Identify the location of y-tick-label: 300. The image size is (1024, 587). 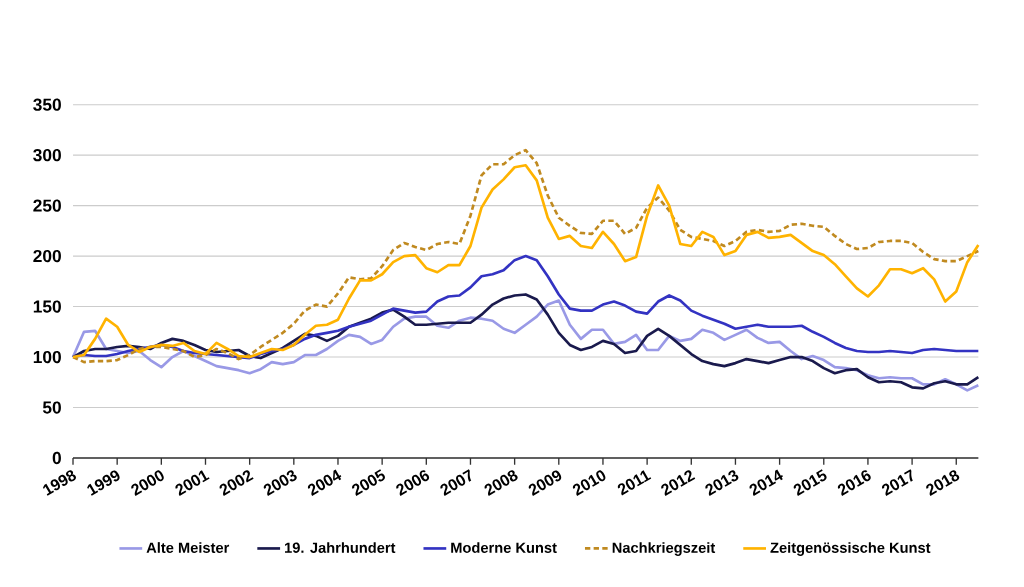
(47, 155).